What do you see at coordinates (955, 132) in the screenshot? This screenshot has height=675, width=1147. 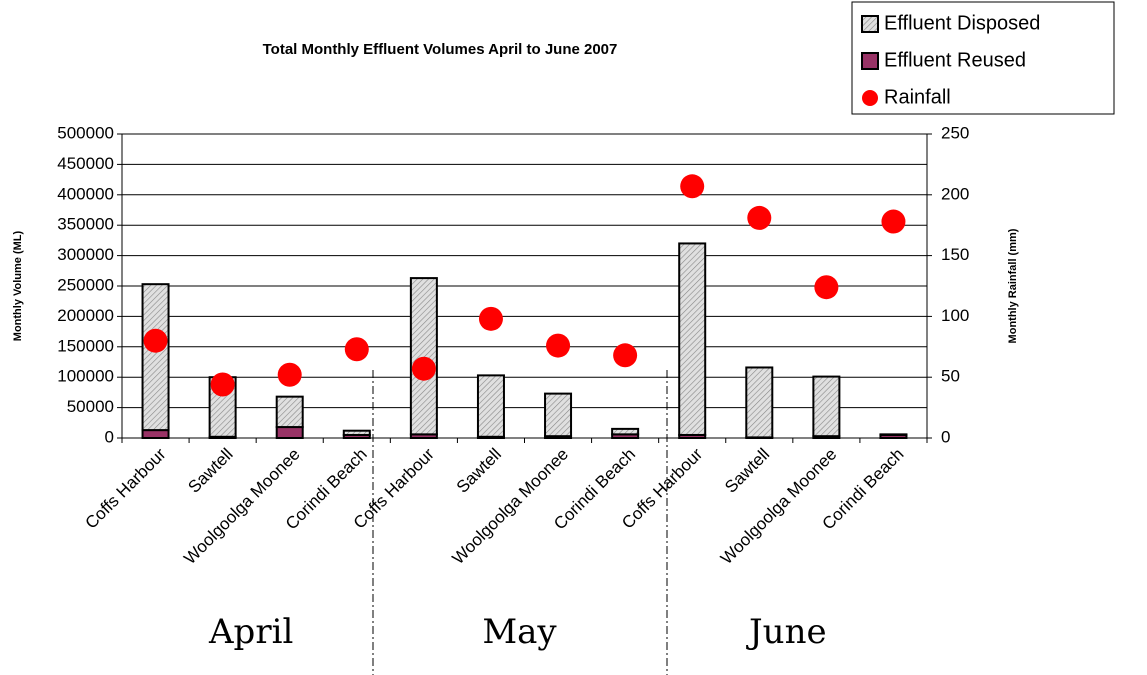 I see `y2-tick-label: 250` at bounding box center [955, 132].